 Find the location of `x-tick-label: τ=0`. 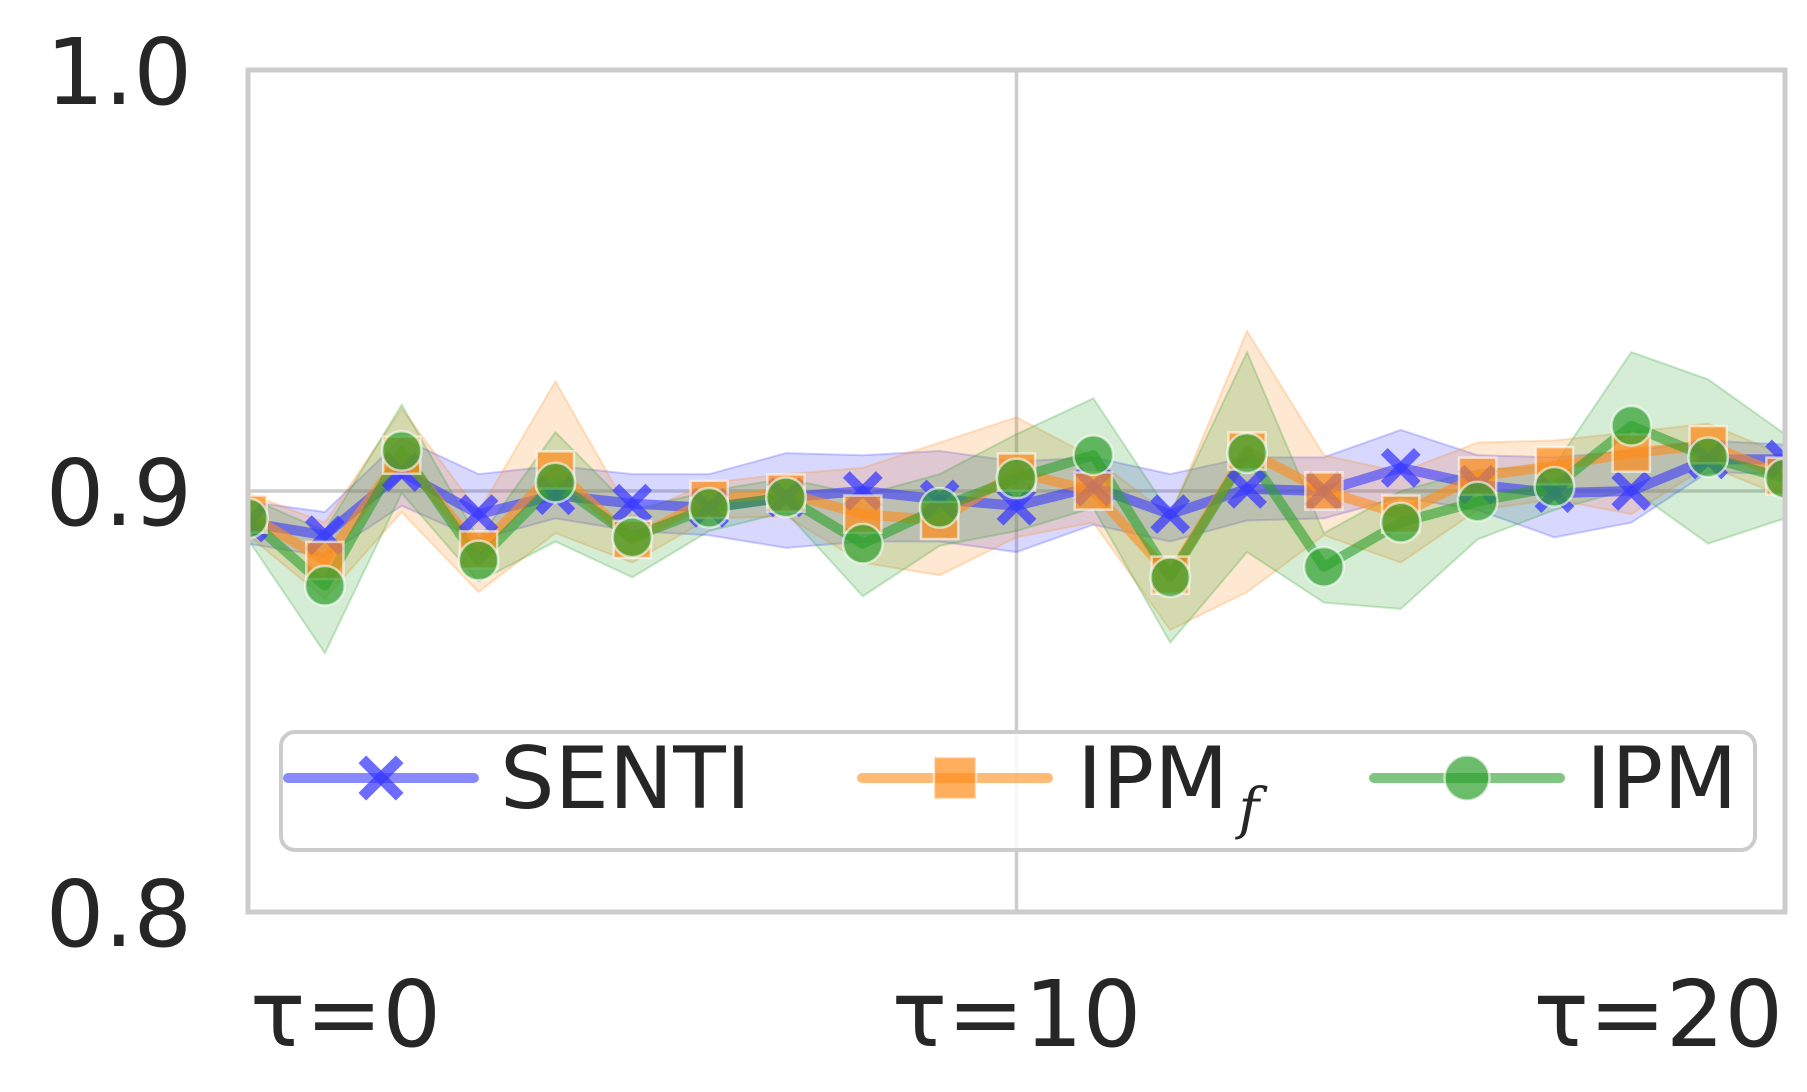

x-tick-label: τ=0 is located at coordinates (345, 1014).